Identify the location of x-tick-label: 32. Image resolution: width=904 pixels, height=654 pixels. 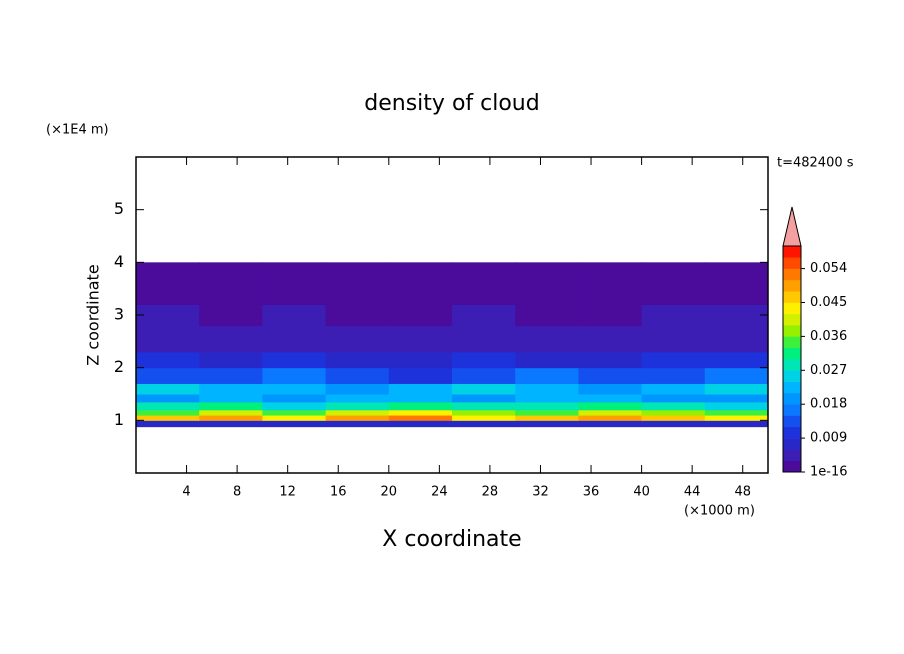
(540, 492).